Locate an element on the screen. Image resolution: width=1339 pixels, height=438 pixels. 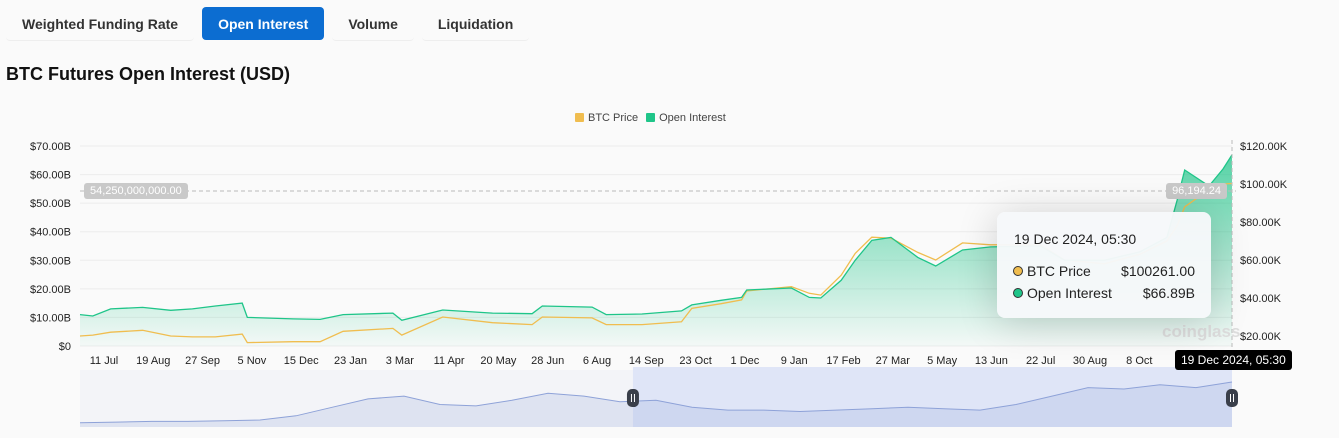
x-tick-label: 20 May is located at coordinates (498, 361).